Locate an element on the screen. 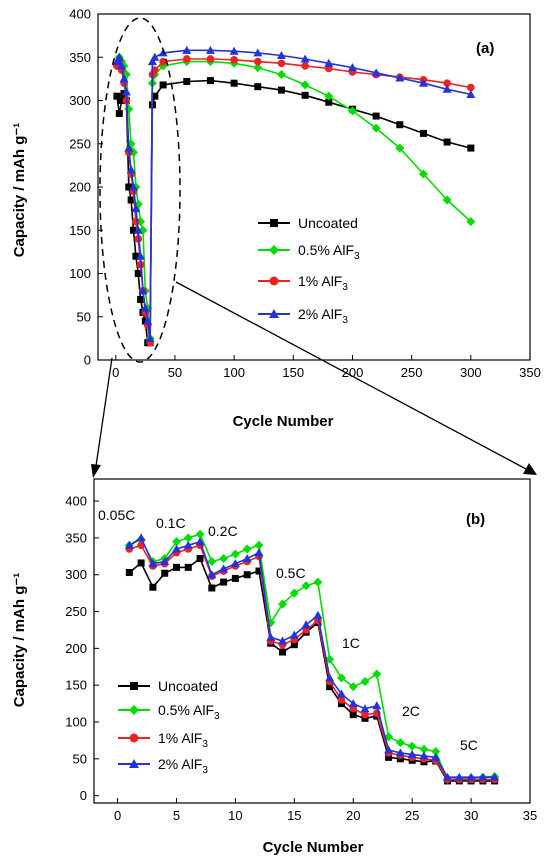 This screenshot has width=550, height=863. legend-b-2-alf3-label: 2% AlF3 is located at coordinates (183, 766).